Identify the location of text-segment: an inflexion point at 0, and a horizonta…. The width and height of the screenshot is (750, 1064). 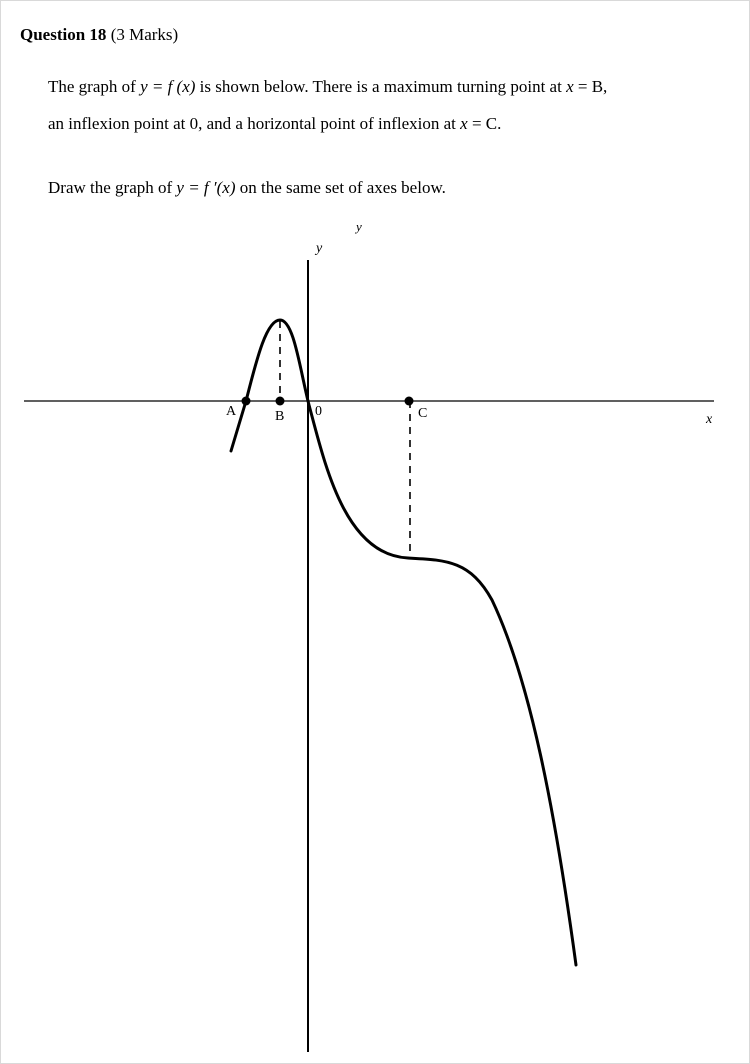
(254, 123).